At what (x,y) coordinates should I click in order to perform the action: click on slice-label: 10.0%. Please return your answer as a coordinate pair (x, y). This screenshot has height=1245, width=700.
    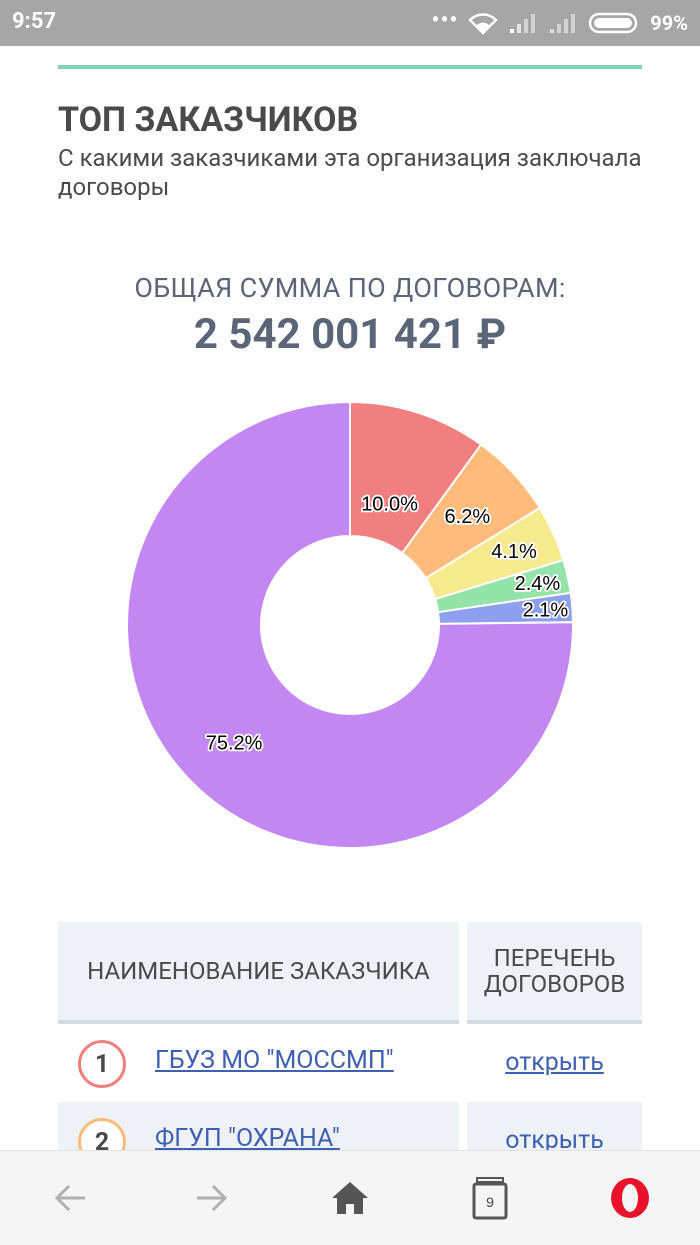
    Looking at the image, I should click on (389, 504).